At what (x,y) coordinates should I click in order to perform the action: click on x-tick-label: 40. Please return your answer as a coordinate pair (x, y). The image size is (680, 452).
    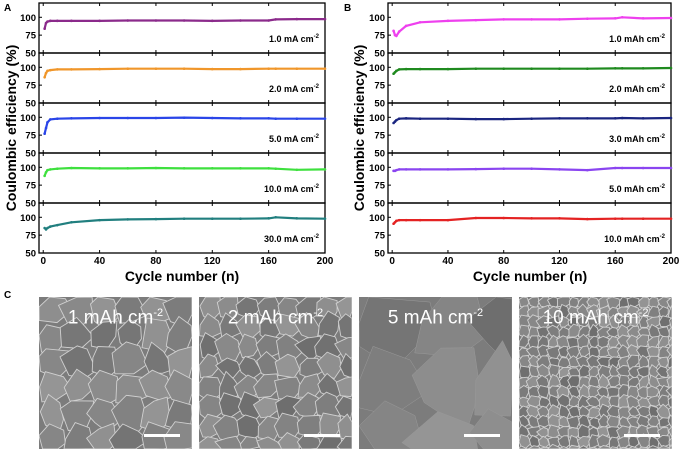
    Looking at the image, I should click on (100, 261).